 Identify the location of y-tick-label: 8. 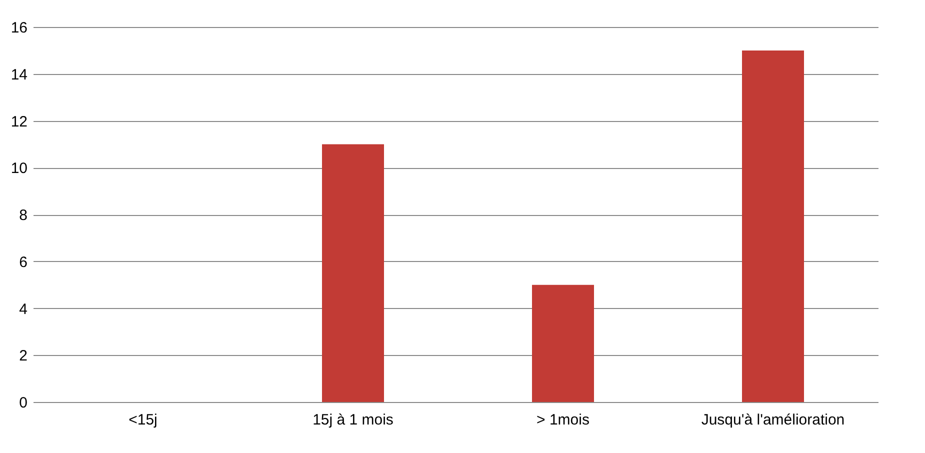
(23, 215).